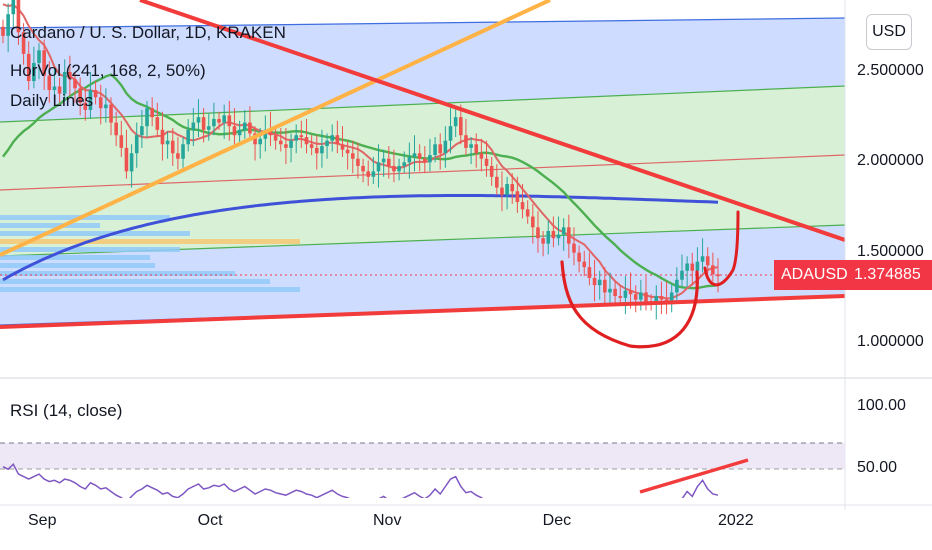 This screenshot has width=932, height=550. I want to click on time-tick-label: Oct, so click(210, 521).